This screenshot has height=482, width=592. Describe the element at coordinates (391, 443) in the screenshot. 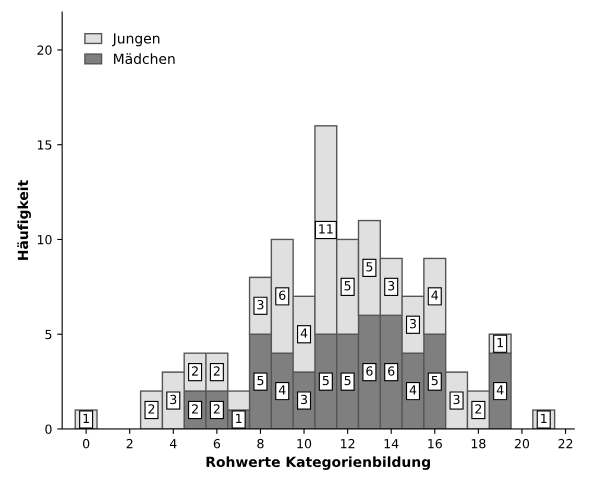

I see `x-tick-label: 14` at that location.